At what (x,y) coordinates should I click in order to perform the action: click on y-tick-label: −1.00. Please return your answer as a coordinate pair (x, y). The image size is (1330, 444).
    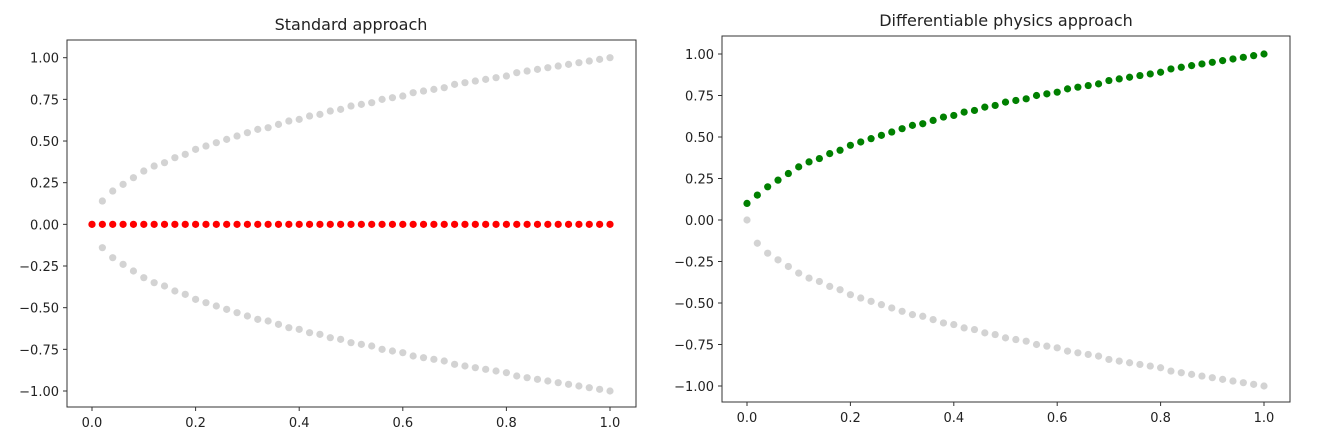
    Looking at the image, I should click on (694, 387).